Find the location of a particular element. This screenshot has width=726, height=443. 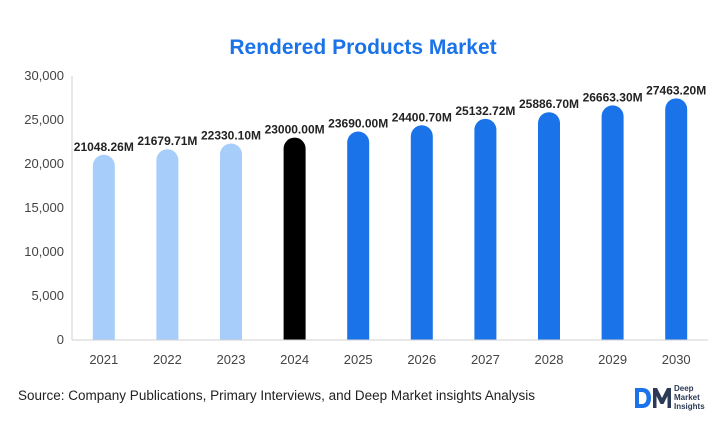

bar-2028 is located at coordinates (549, 226).